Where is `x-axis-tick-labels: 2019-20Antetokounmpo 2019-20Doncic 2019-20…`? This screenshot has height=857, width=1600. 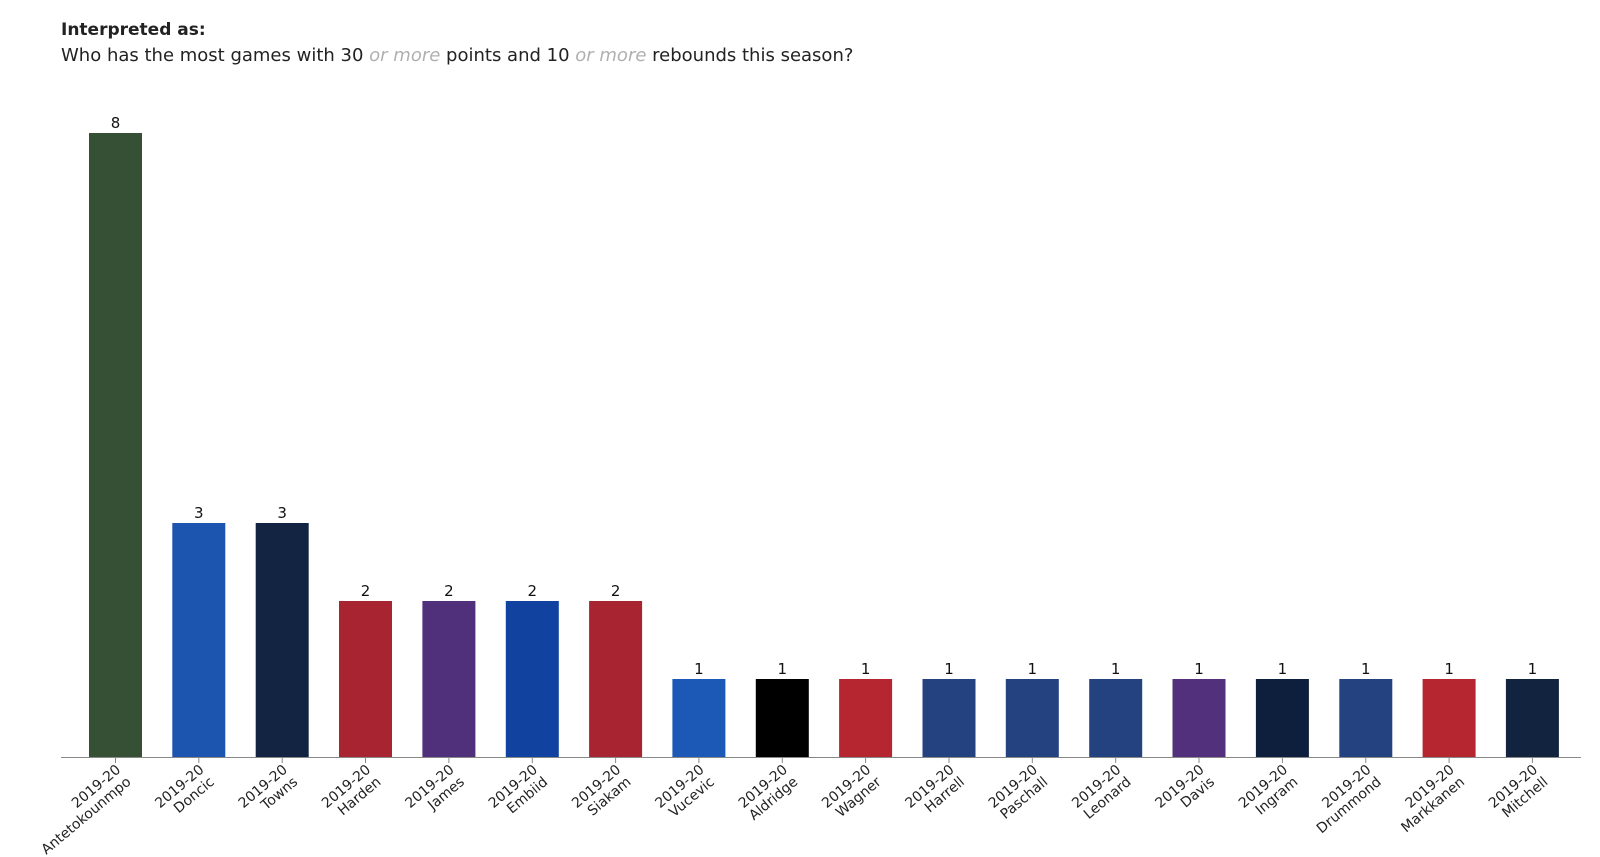 x-axis-tick-labels: 2019-20Antetokounmpo 2019-20Doncic 2019-20… is located at coordinates (790, 809).